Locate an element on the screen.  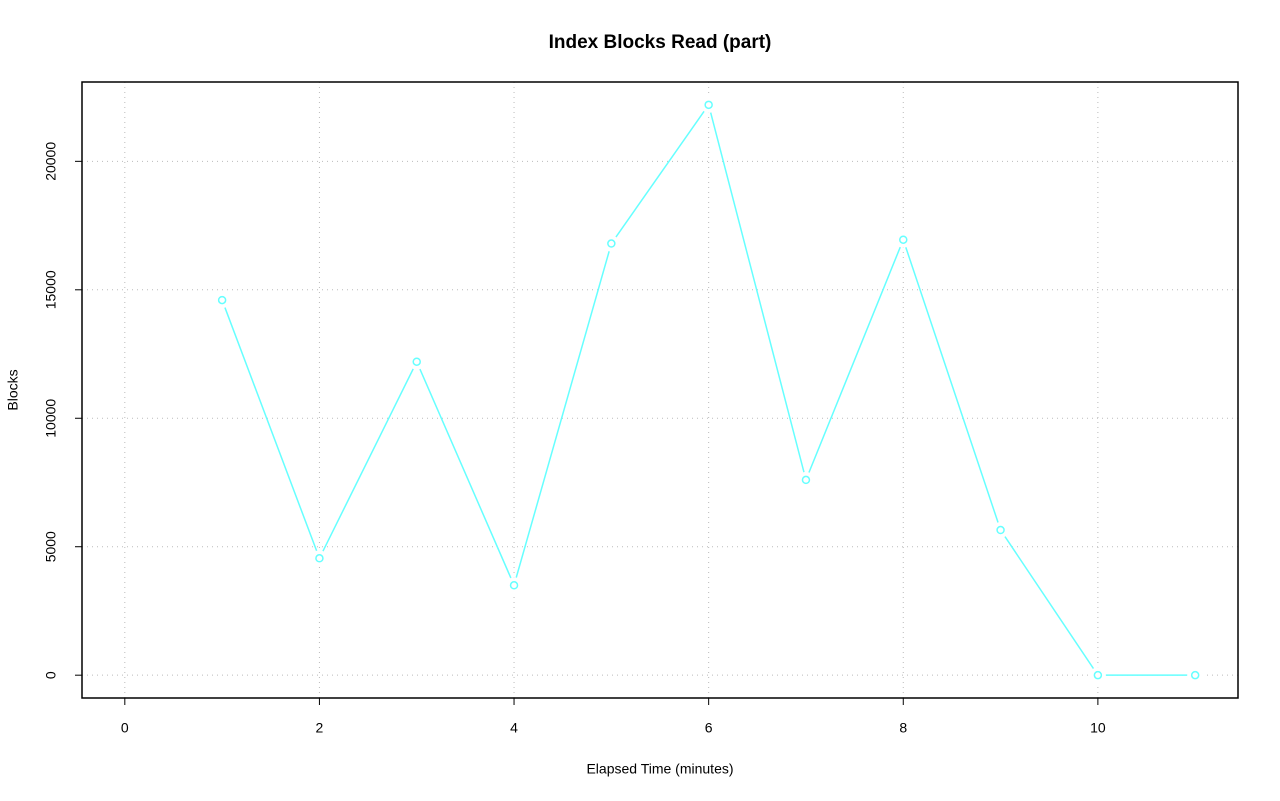
x-tick-label: 0 is located at coordinates (125, 728).